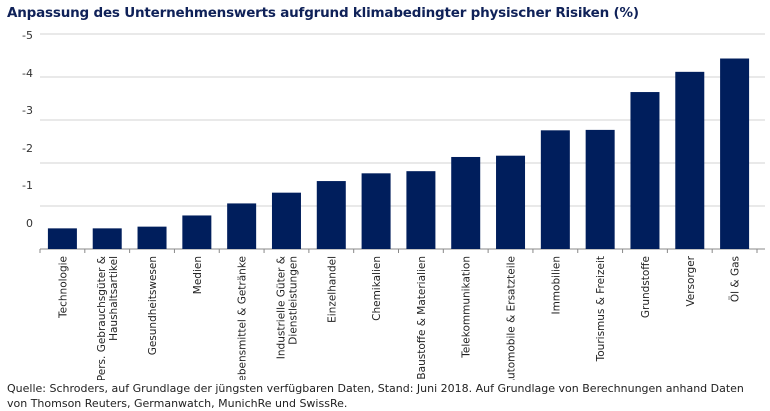 The height and width of the screenshot is (411, 770). Describe the element at coordinates (27, 73) in the screenshot. I see `y-tick-label: -4` at that location.